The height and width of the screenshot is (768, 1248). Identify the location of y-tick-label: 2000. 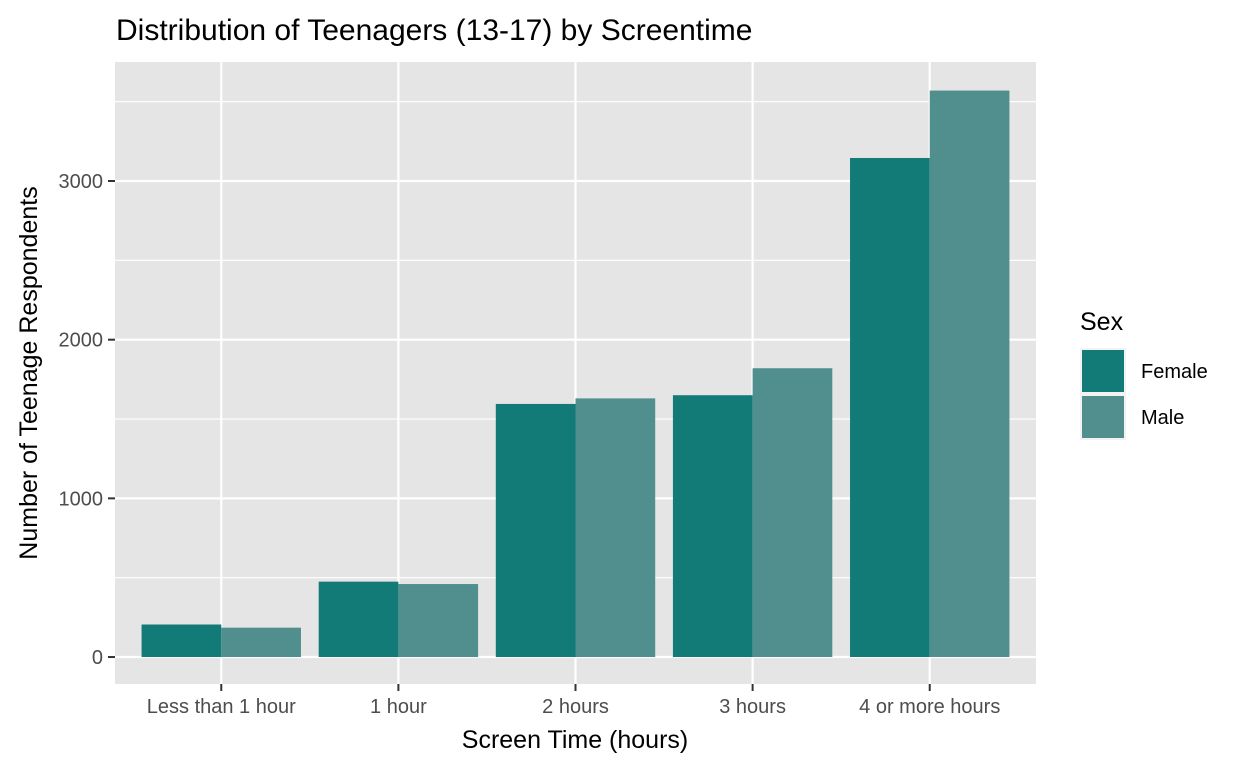
(81, 341).